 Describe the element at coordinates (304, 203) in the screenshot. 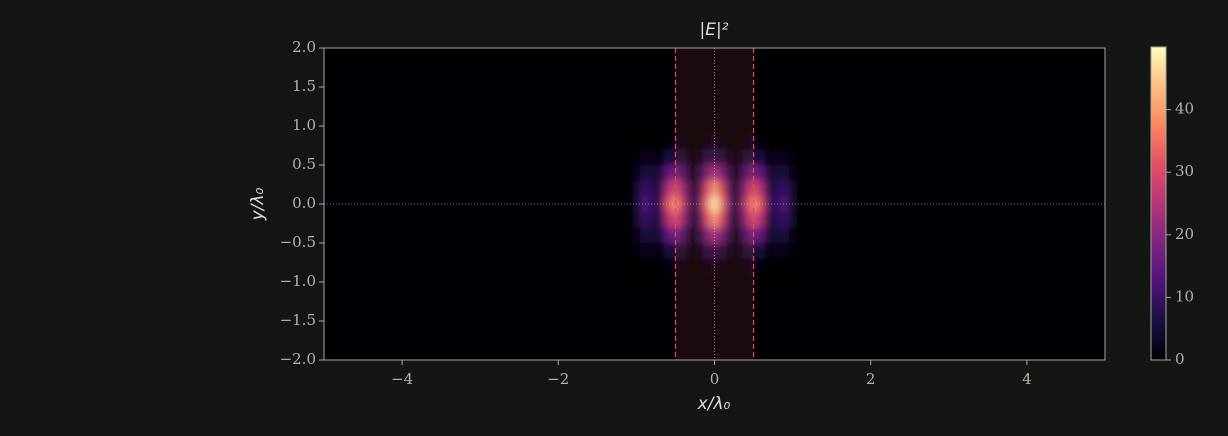

I see `y-tick-label: 0.0` at that location.